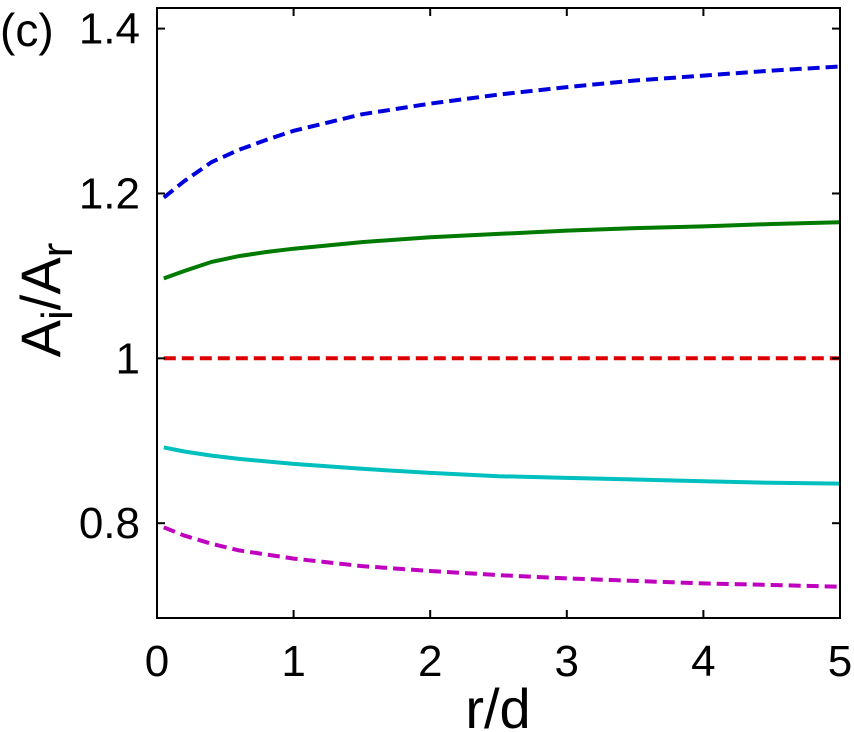  What do you see at coordinates (27, 30) in the screenshot?
I see `panel-label: (c)` at bounding box center [27, 30].